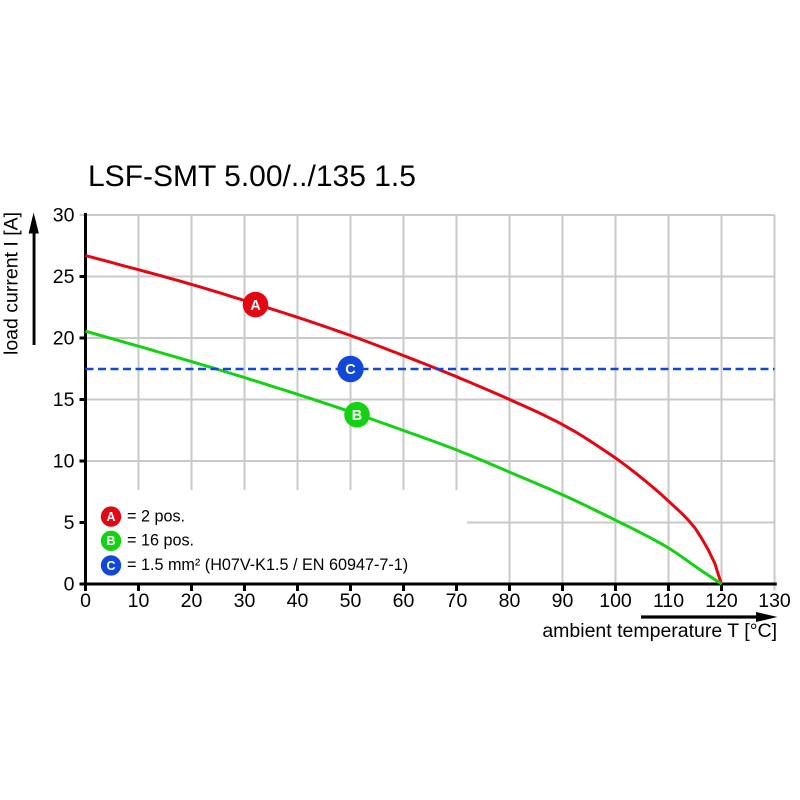 The width and height of the screenshot is (800, 800). What do you see at coordinates (774, 601) in the screenshot?
I see `svg-text: 130` at bounding box center [774, 601].